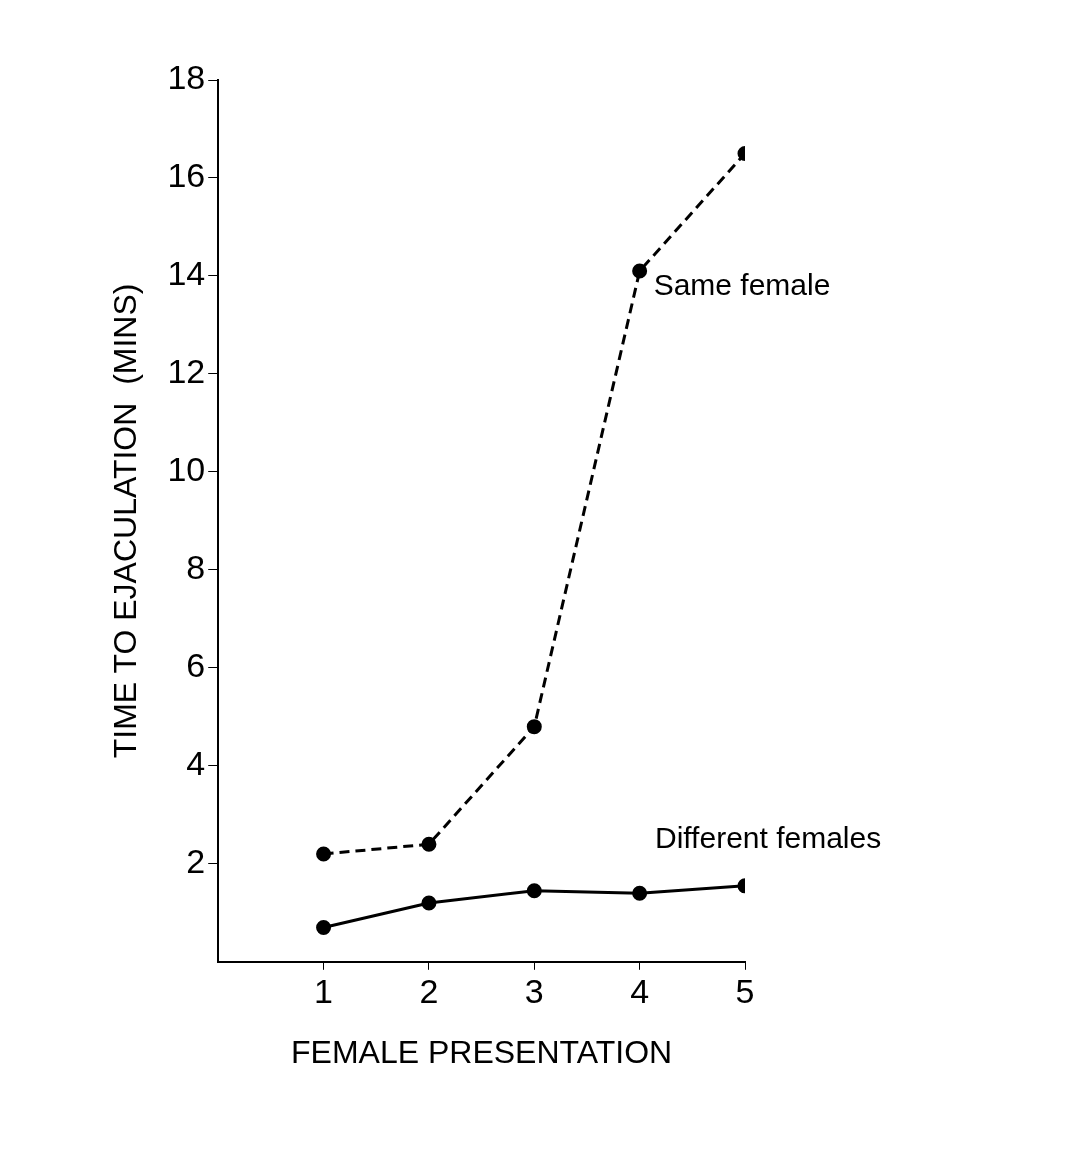  I want to click on series-label: Same female, so click(742, 285).